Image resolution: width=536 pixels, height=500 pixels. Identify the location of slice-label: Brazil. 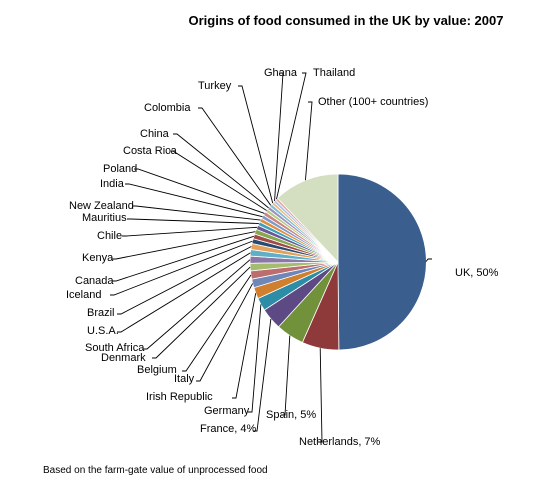
(101, 313).